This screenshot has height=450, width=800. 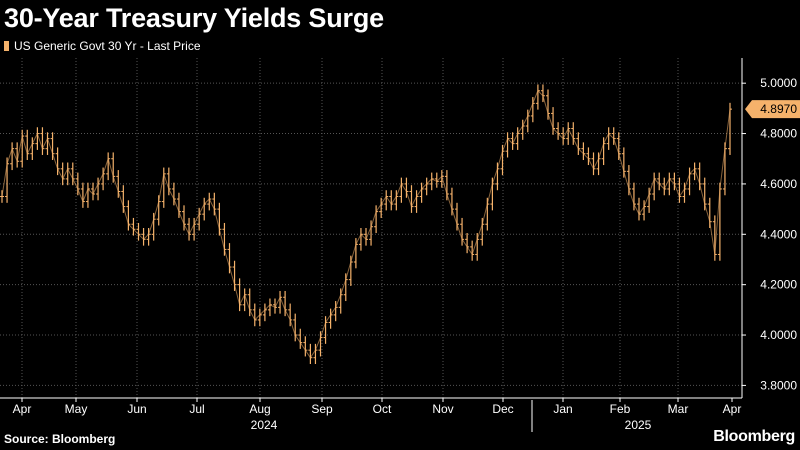 I want to click on y-tick-label: 4.8000, so click(x=778, y=134).